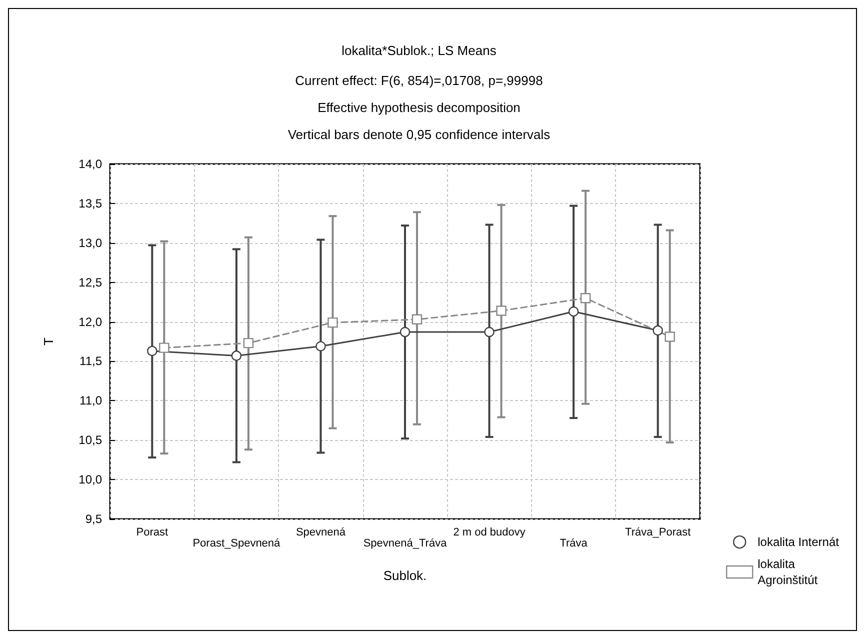 This screenshot has width=865, height=639. Describe the element at coordinates (90, 282) in the screenshot. I see `y-tick-label: 12,5` at that location.